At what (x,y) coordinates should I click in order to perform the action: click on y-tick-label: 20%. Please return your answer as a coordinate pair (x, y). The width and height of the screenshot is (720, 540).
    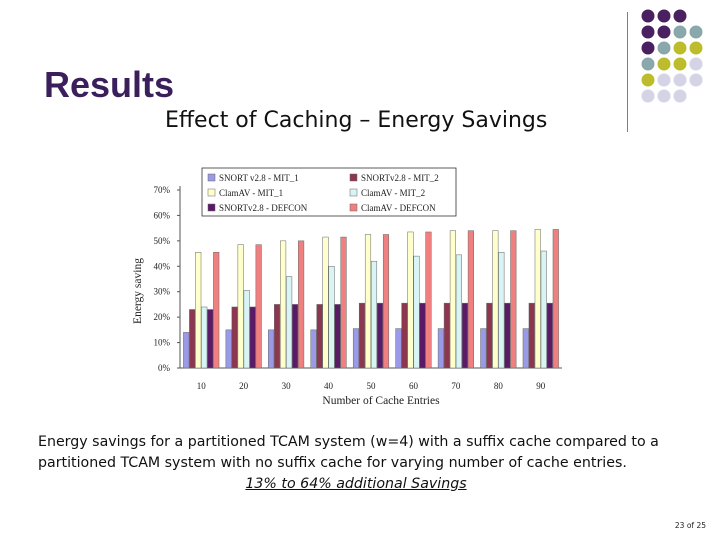
    Looking at the image, I should click on (162, 317).